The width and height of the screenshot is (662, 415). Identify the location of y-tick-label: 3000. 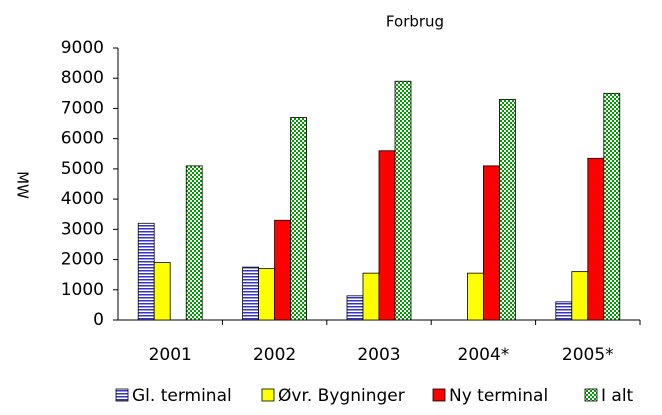
(82, 229).